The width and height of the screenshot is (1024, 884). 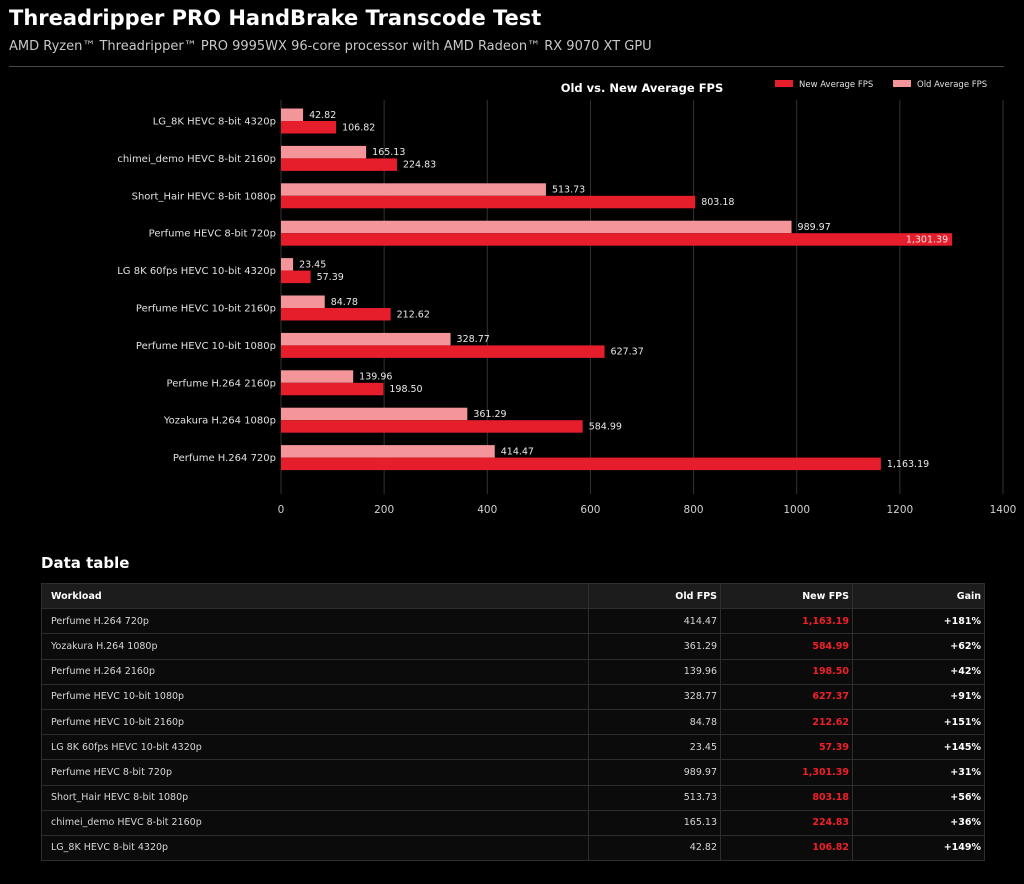 What do you see at coordinates (206, 309) in the screenshot?
I see `category-label: Perfume HEVC 10-bit 2160p` at bounding box center [206, 309].